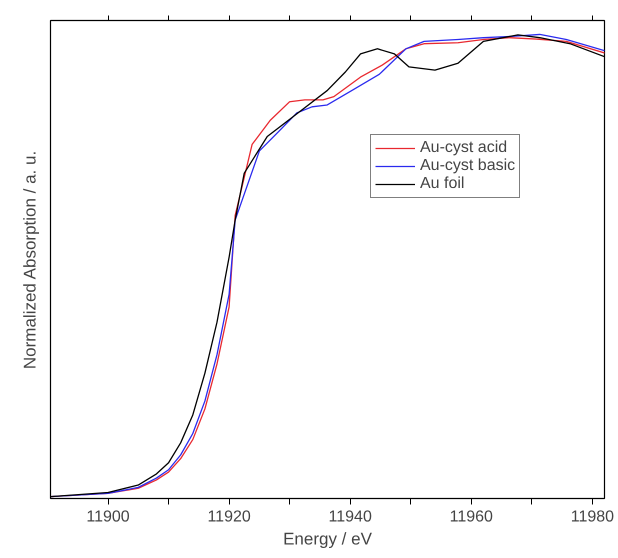  Describe the element at coordinates (464, 148) in the screenshot. I see `legend-label: Au-cyst acid` at that location.